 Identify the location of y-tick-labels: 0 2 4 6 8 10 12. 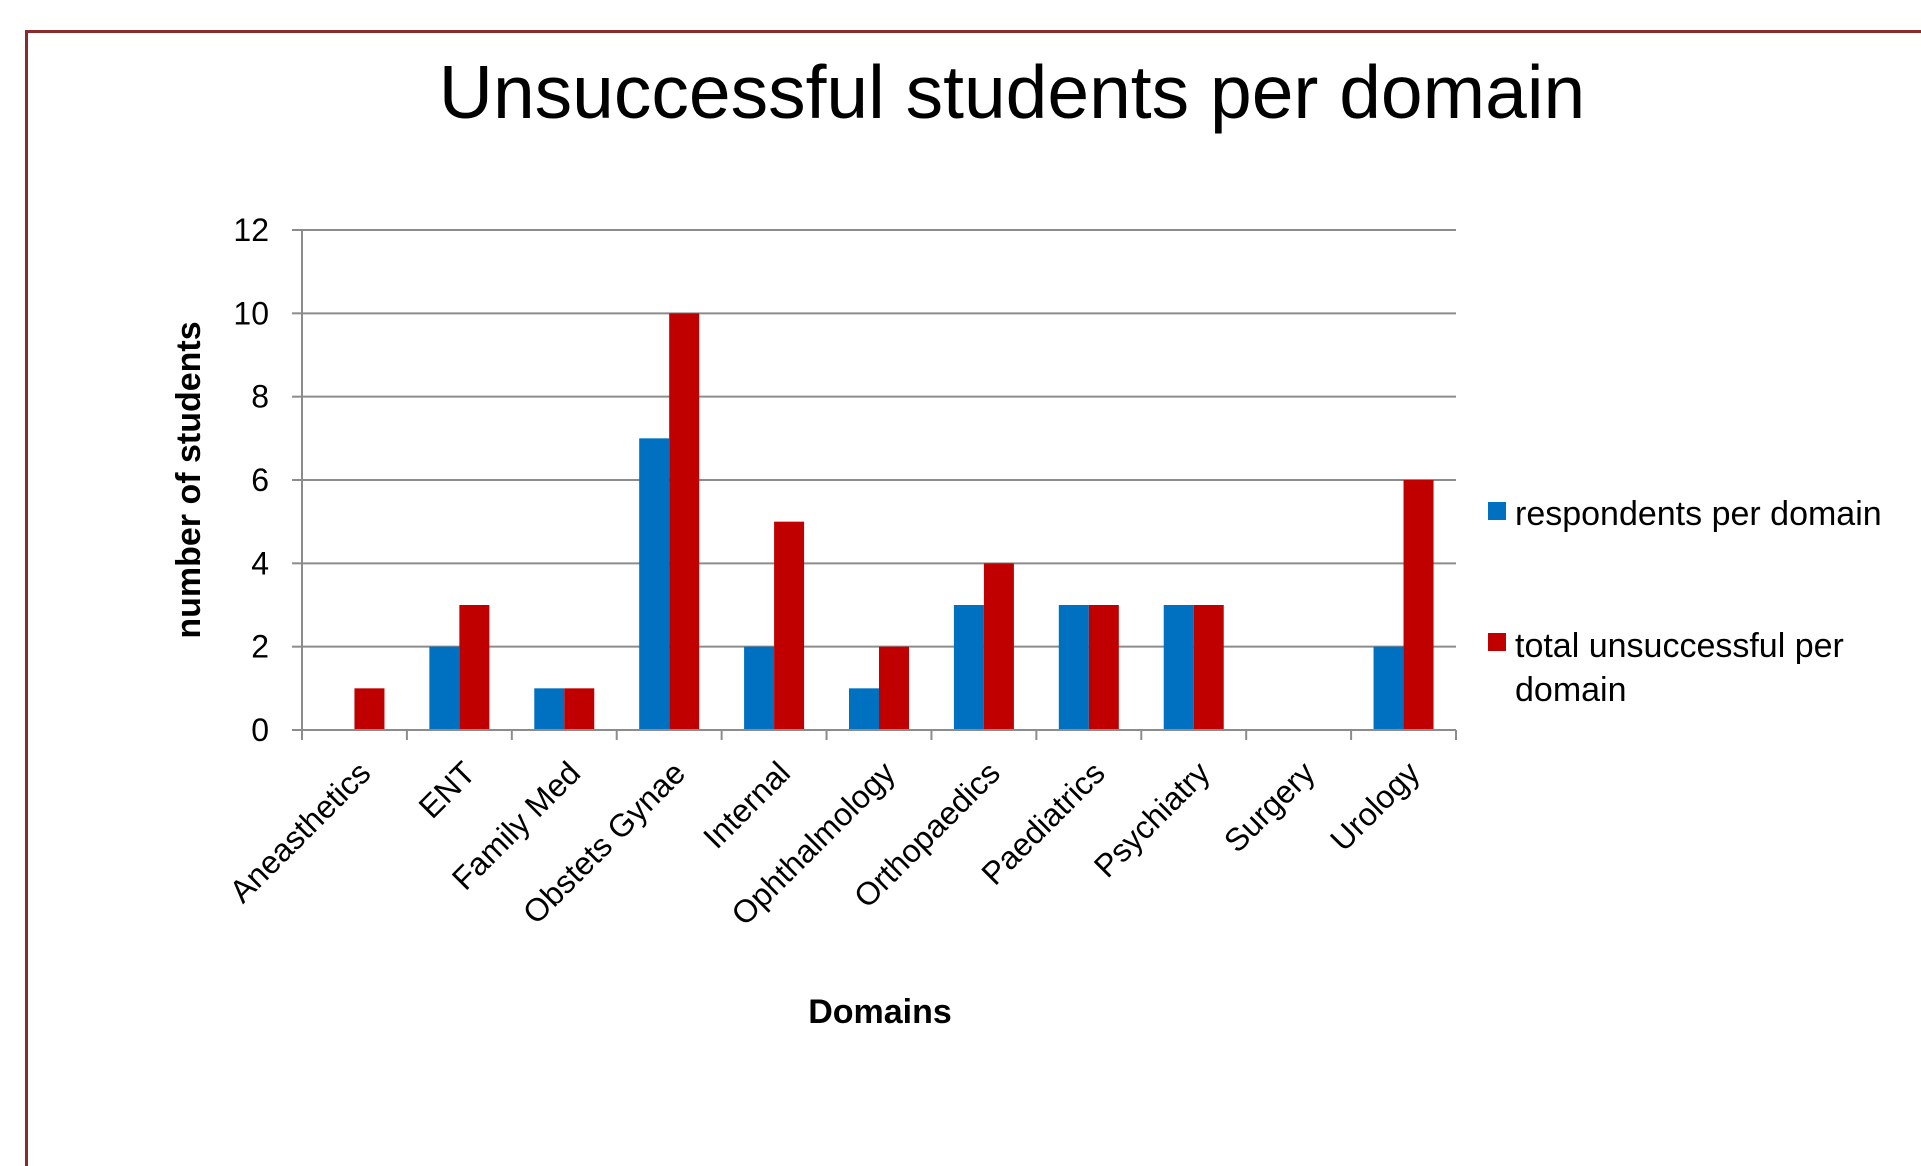
(251, 480).